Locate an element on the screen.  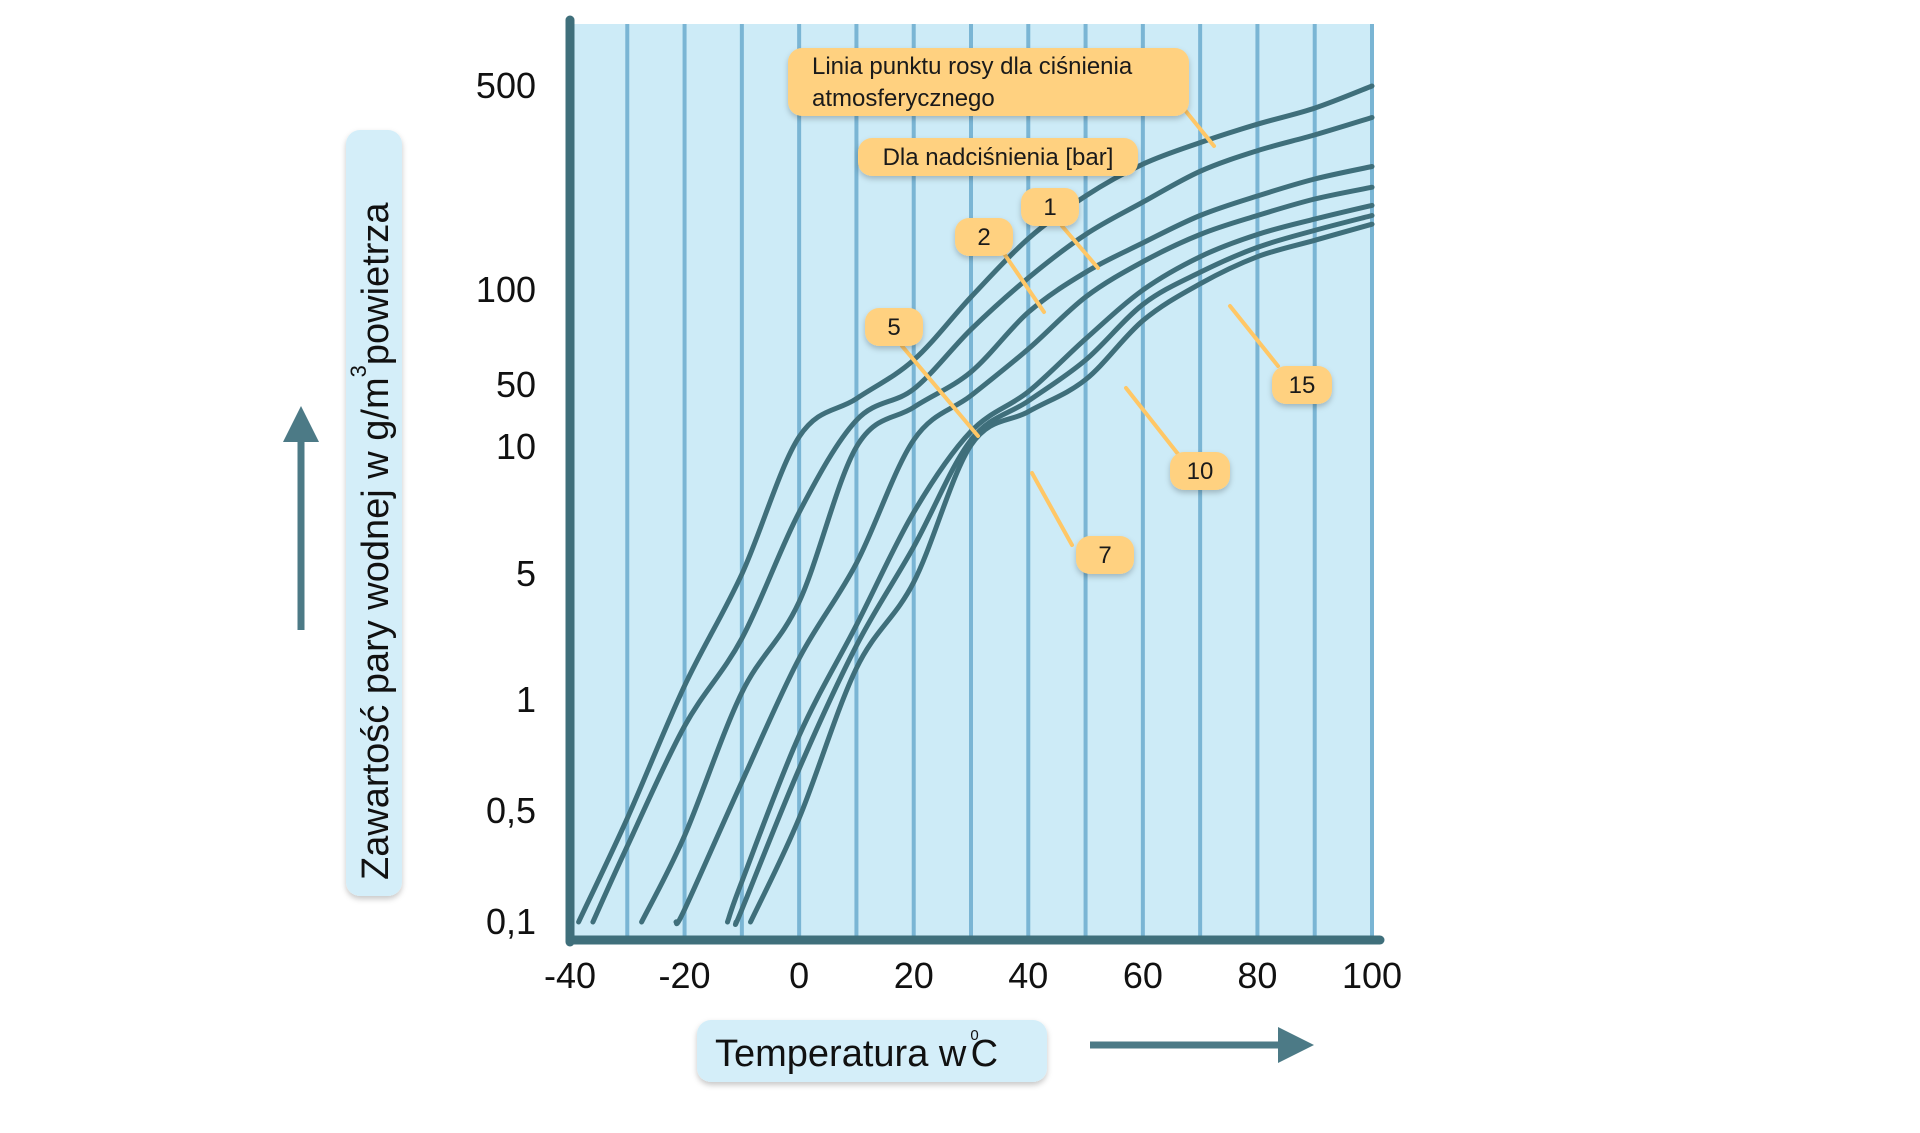
y-tick-label-0-5: 0,5 is located at coordinates (511, 810).